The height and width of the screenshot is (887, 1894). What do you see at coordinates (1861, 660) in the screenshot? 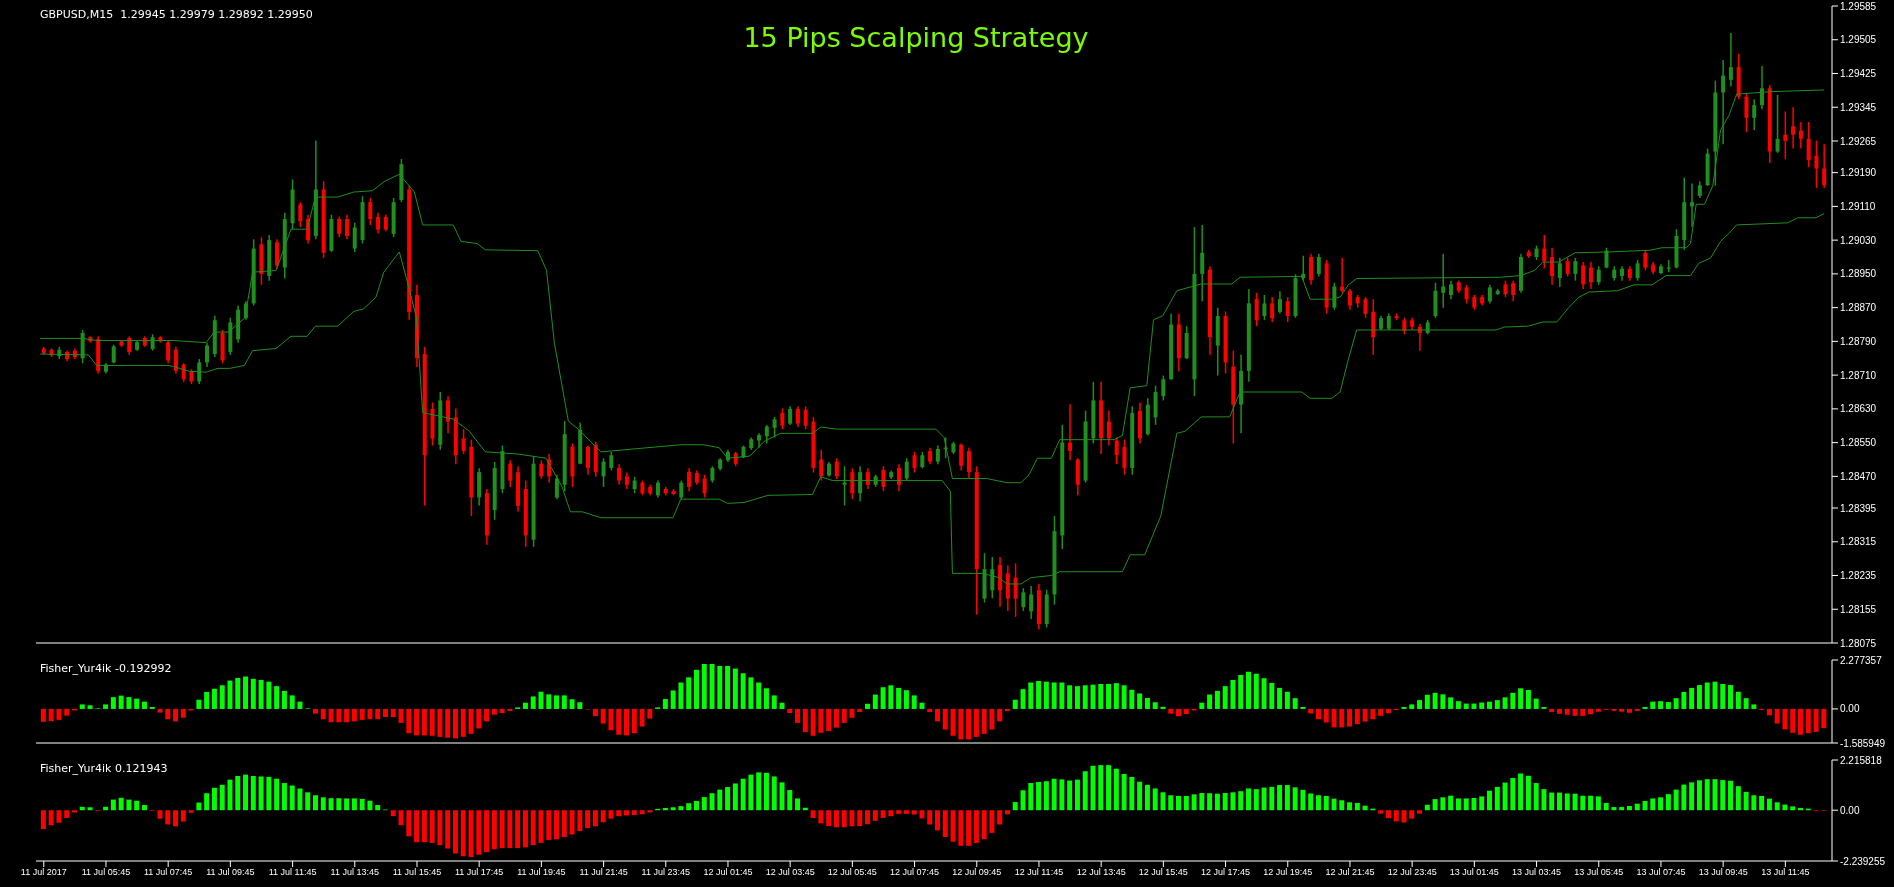
I see `y-tick-label: 2.277357` at bounding box center [1861, 660].